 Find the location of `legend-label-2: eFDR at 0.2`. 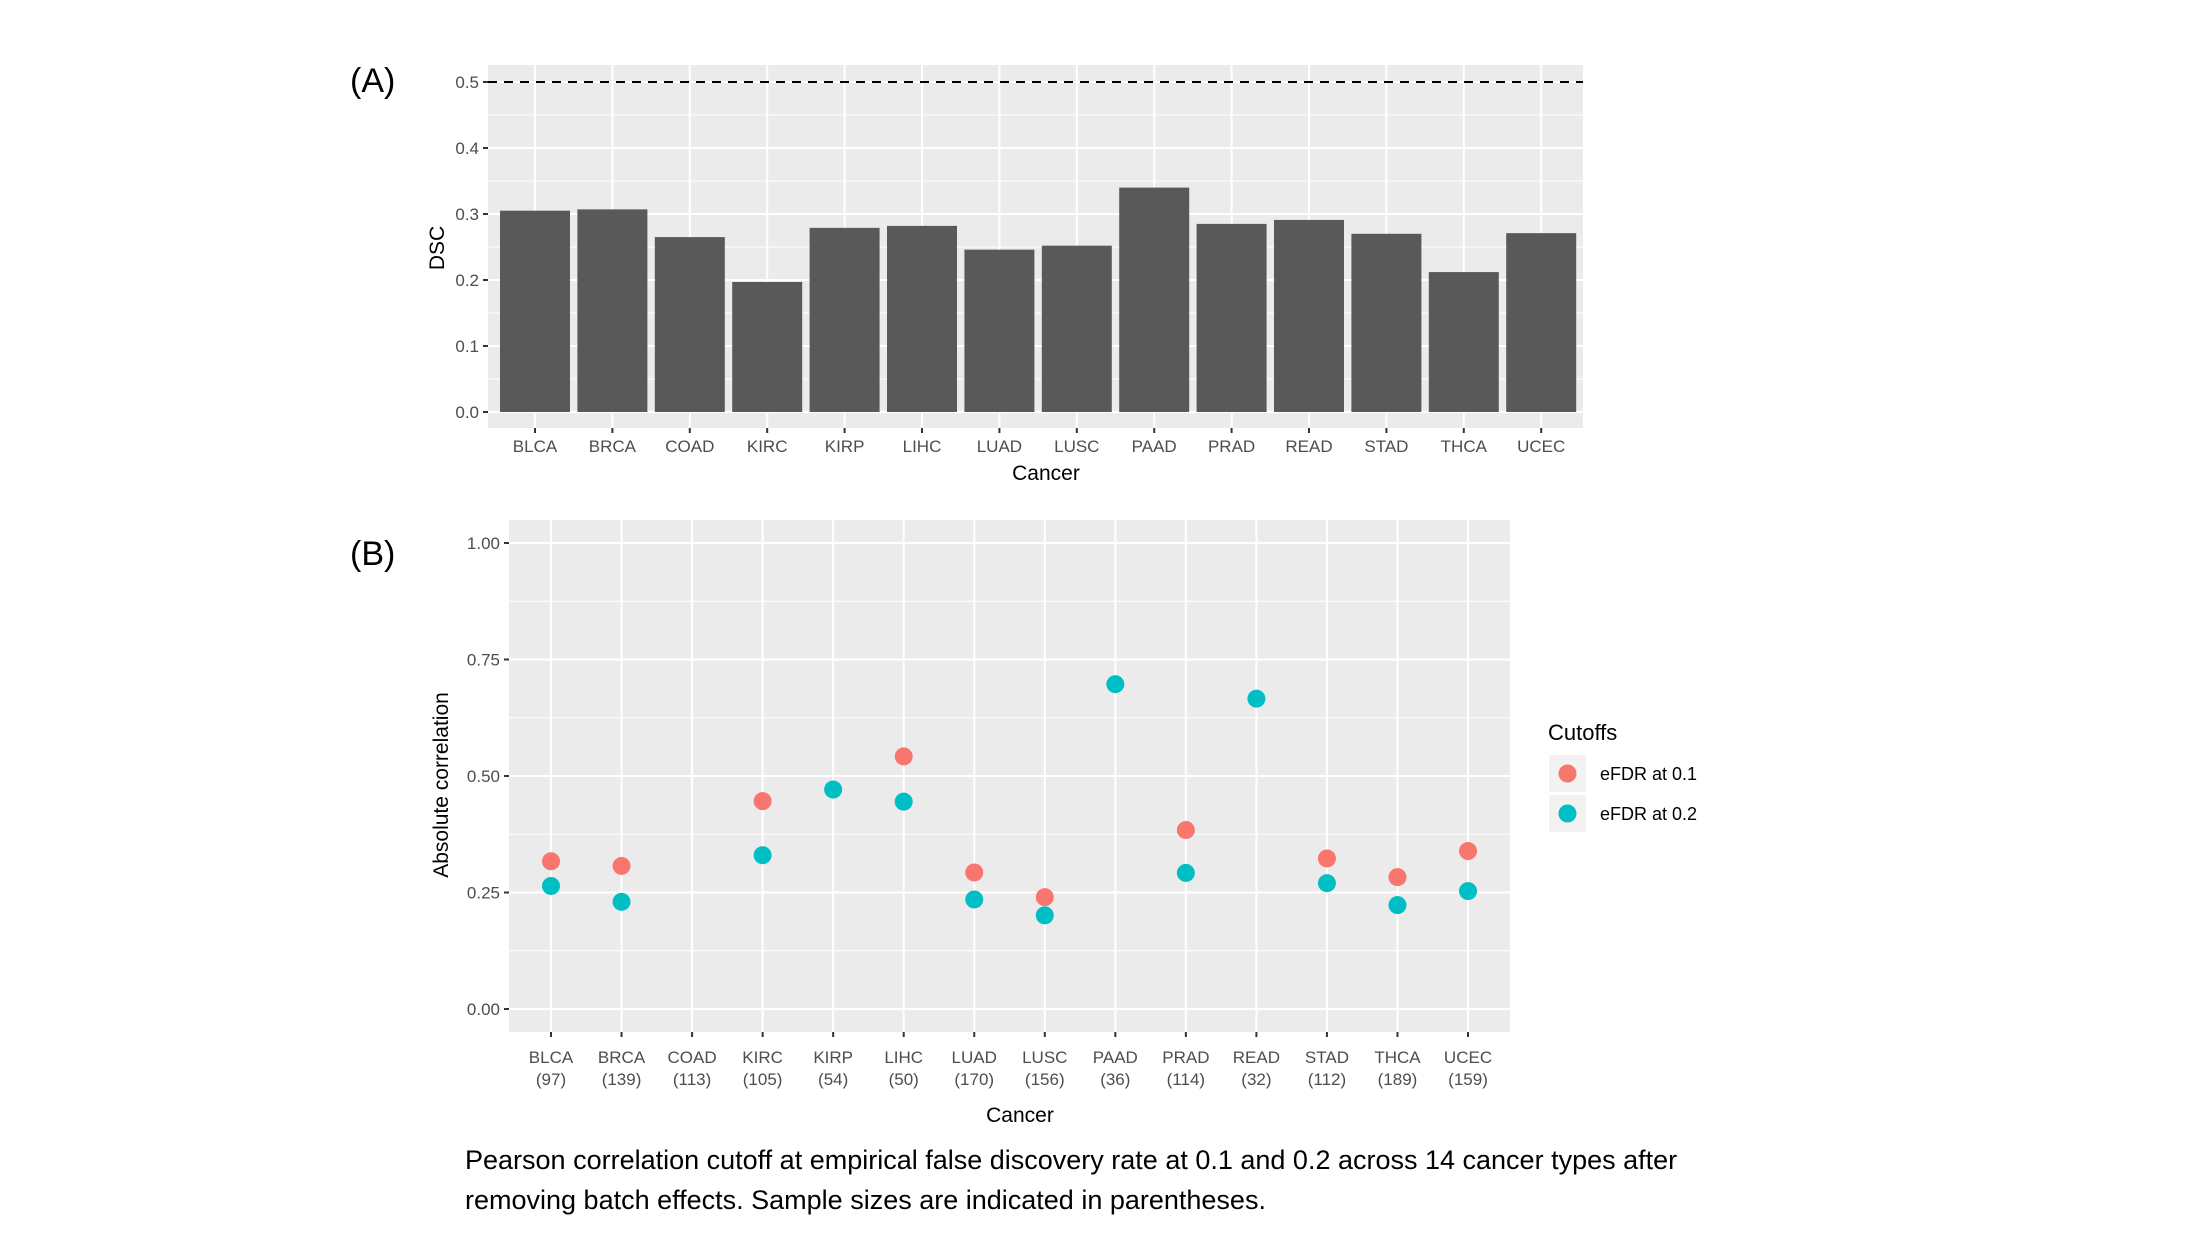

legend-label-2: eFDR at 0.2 is located at coordinates (1648, 814).